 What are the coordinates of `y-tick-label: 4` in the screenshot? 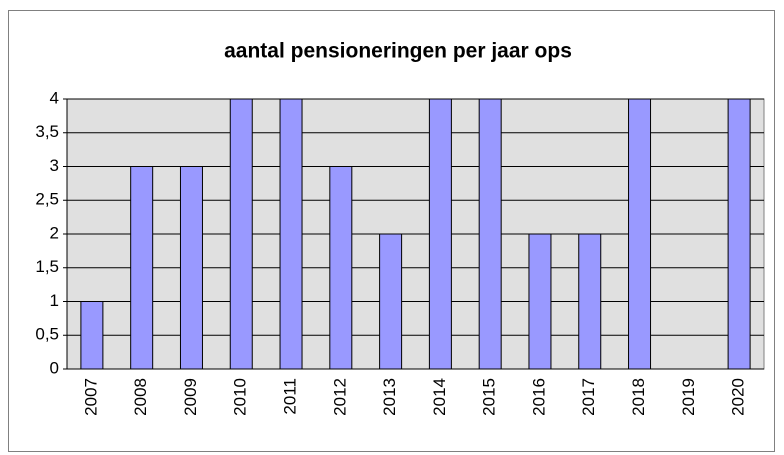 It's located at (54, 97).